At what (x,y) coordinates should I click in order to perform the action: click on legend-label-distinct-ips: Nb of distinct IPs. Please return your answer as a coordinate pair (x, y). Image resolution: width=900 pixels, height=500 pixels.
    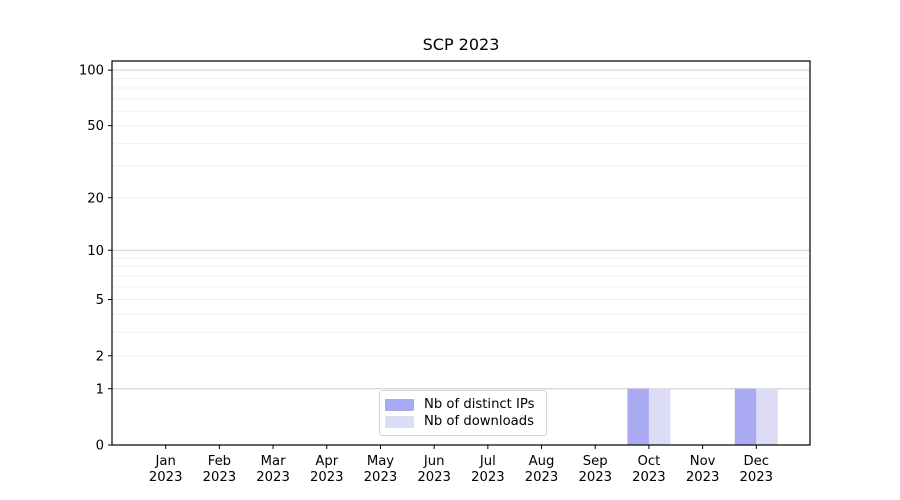
    Looking at the image, I should click on (479, 404).